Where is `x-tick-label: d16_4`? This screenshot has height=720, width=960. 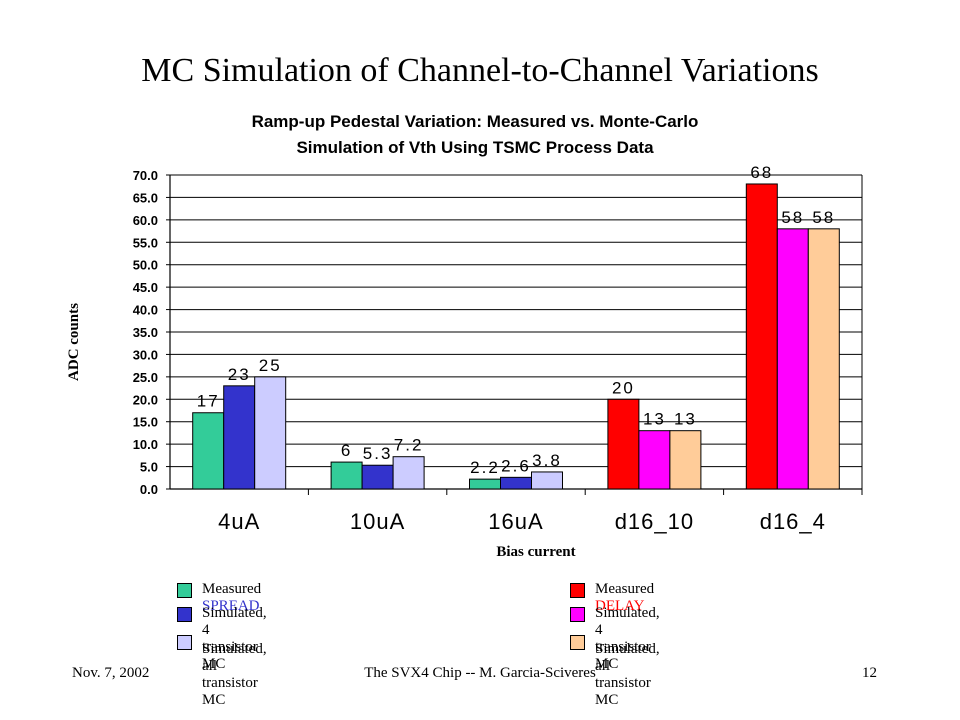 x-tick-label: d16_4 is located at coordinates (793, 521).